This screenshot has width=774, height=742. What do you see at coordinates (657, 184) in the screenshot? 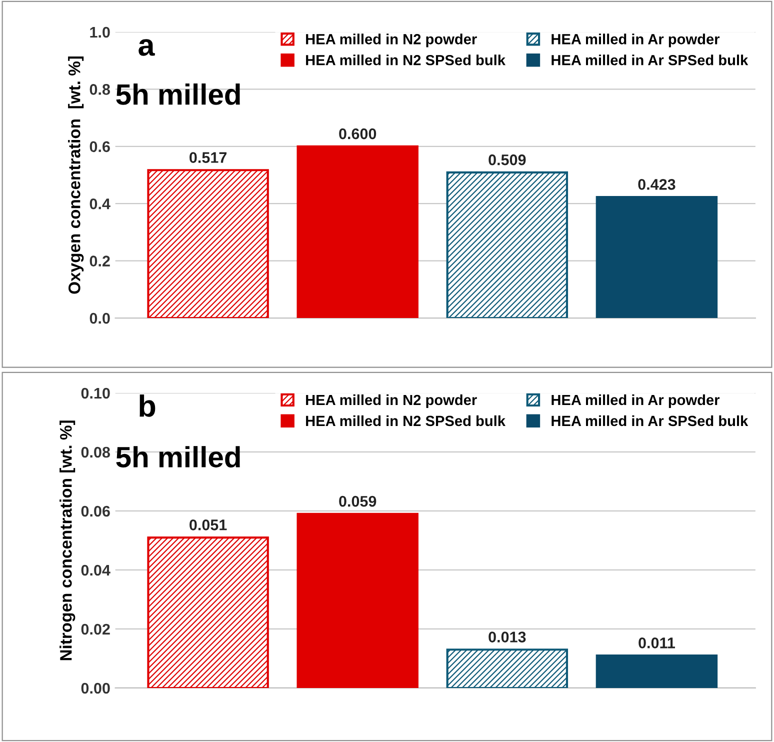
I see `text: 0.423` at bounding box center [657, 184].